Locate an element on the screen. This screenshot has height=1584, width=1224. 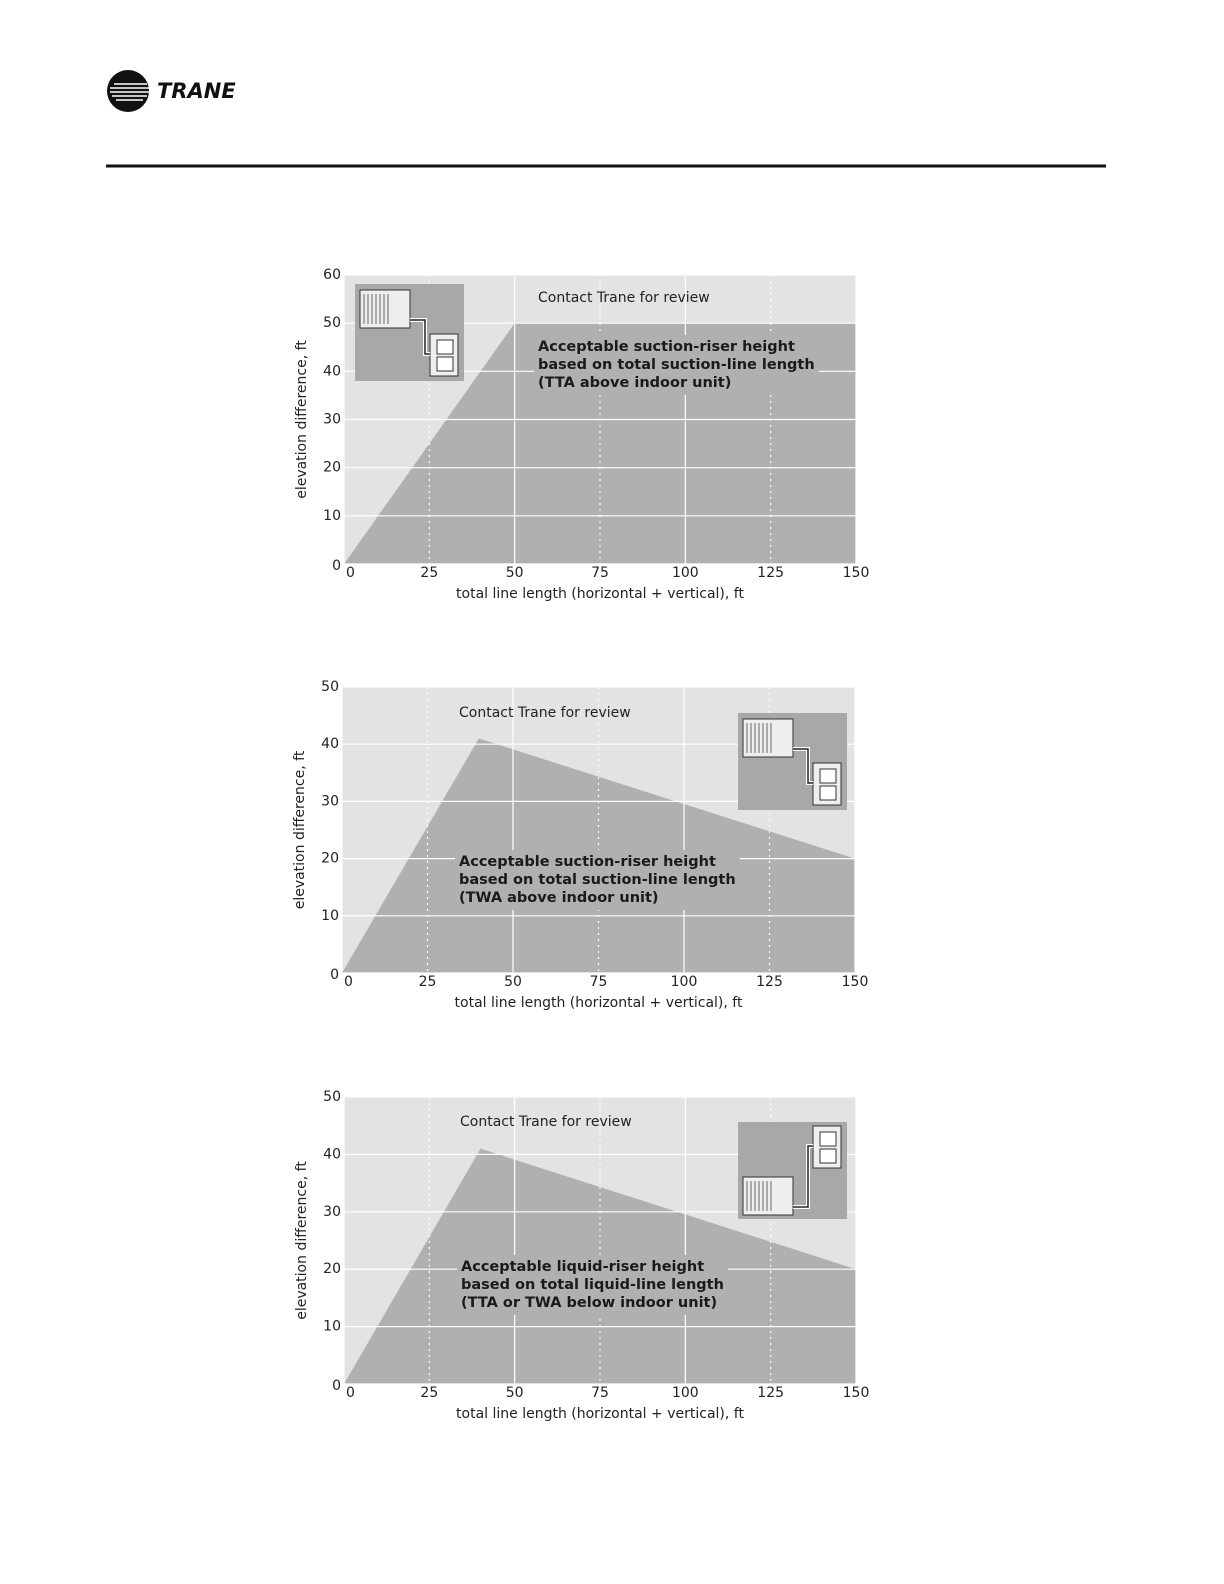
area-label: (TTA or TWA below indoor unit) is located at coordinates (589, 1303).